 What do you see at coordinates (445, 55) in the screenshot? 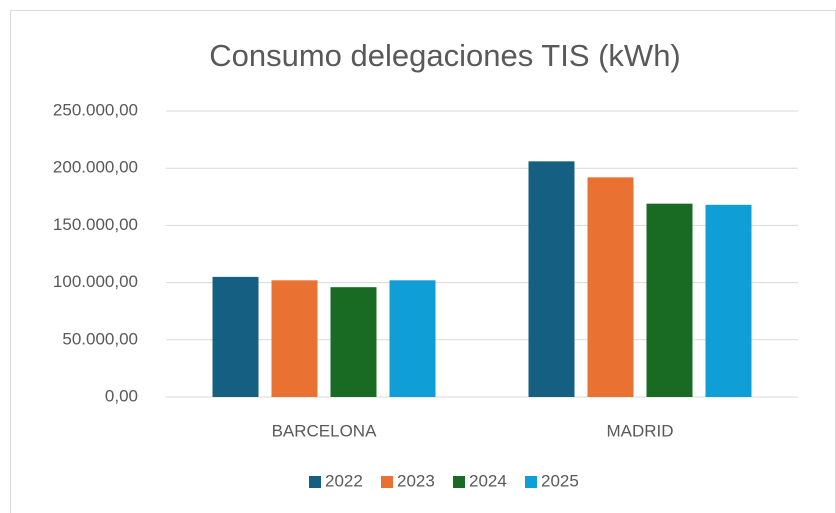
I see `chart-title: Consumo delegaciones TIS (kWh)` at bounding box center [445, 55].